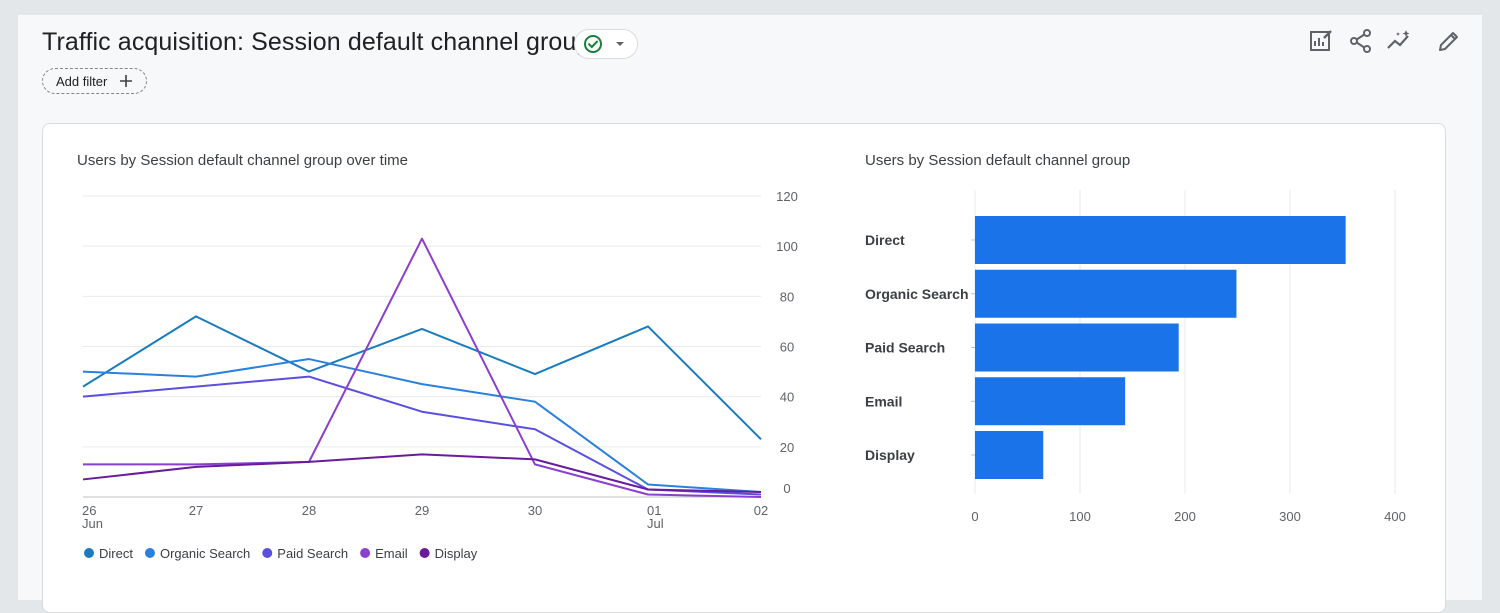 This screenshot has height=613, width=1500. Describe the element at coordinates (1290, 516) in the screenshot. I see `x-tick-label: 300` at that location.